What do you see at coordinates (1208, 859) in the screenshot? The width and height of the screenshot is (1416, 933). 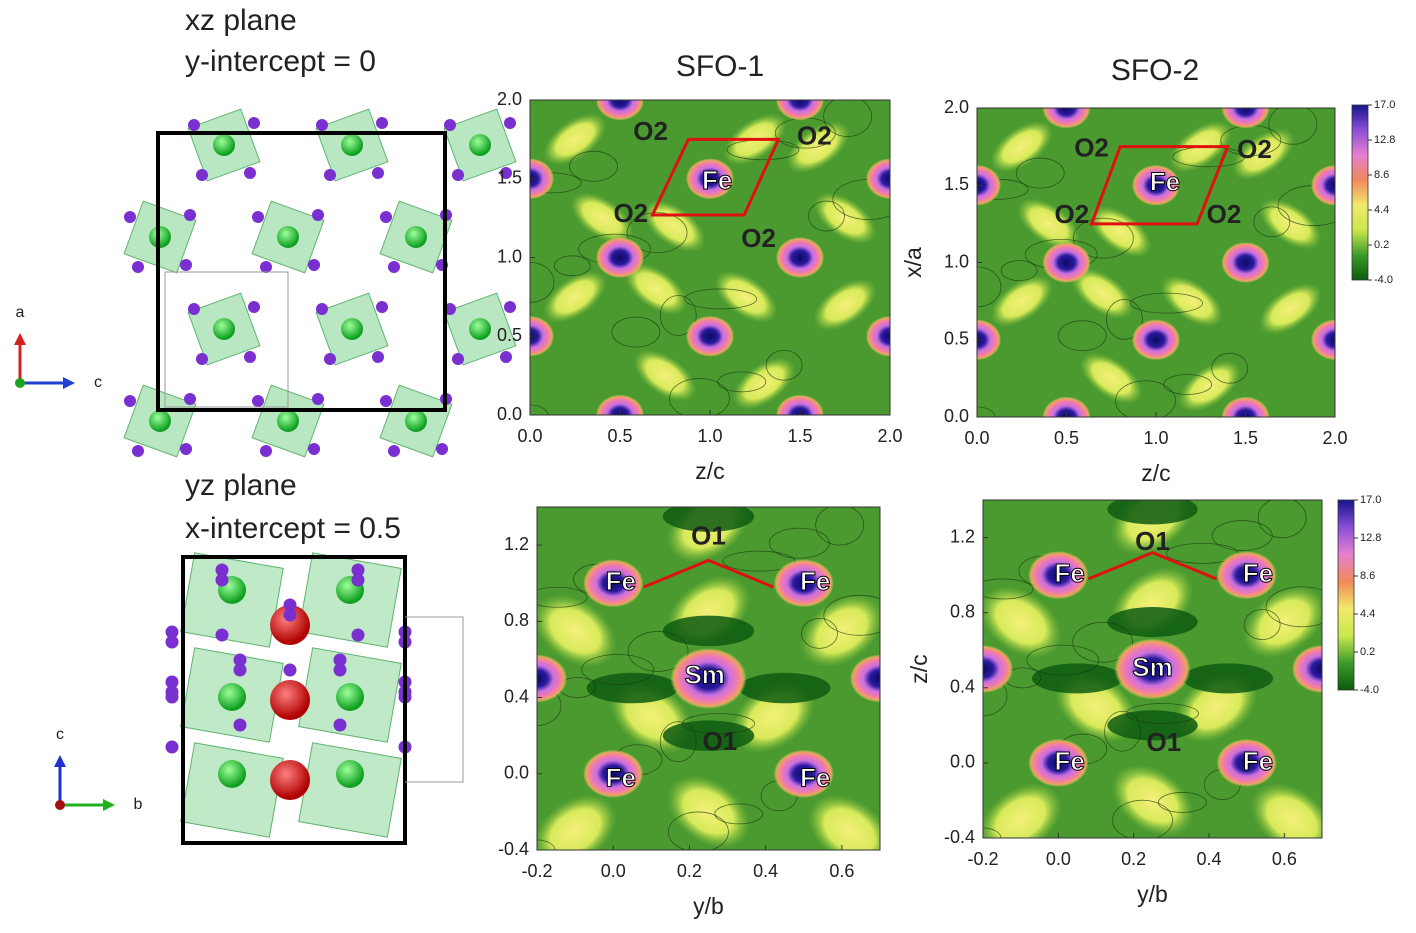 I see `x-tick-label: 0.4` at bounding box center [1208, 859].